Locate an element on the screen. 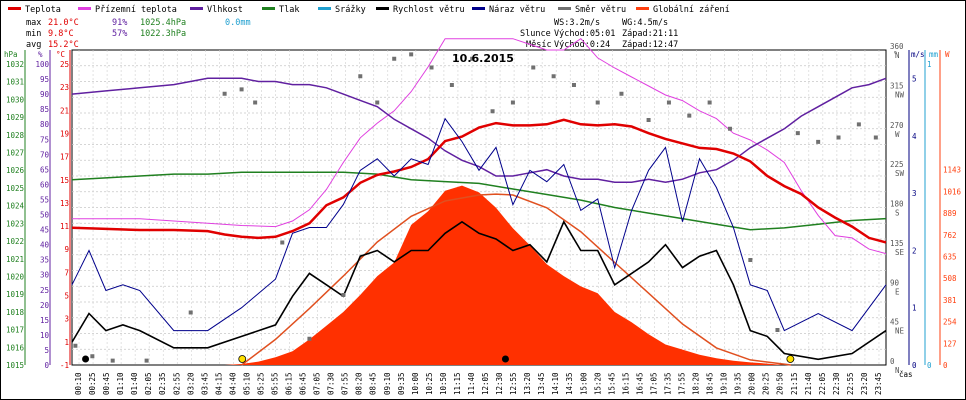 The image size is (966, 400). pressure-tick: 1024 is located at coordinates (15, 206).